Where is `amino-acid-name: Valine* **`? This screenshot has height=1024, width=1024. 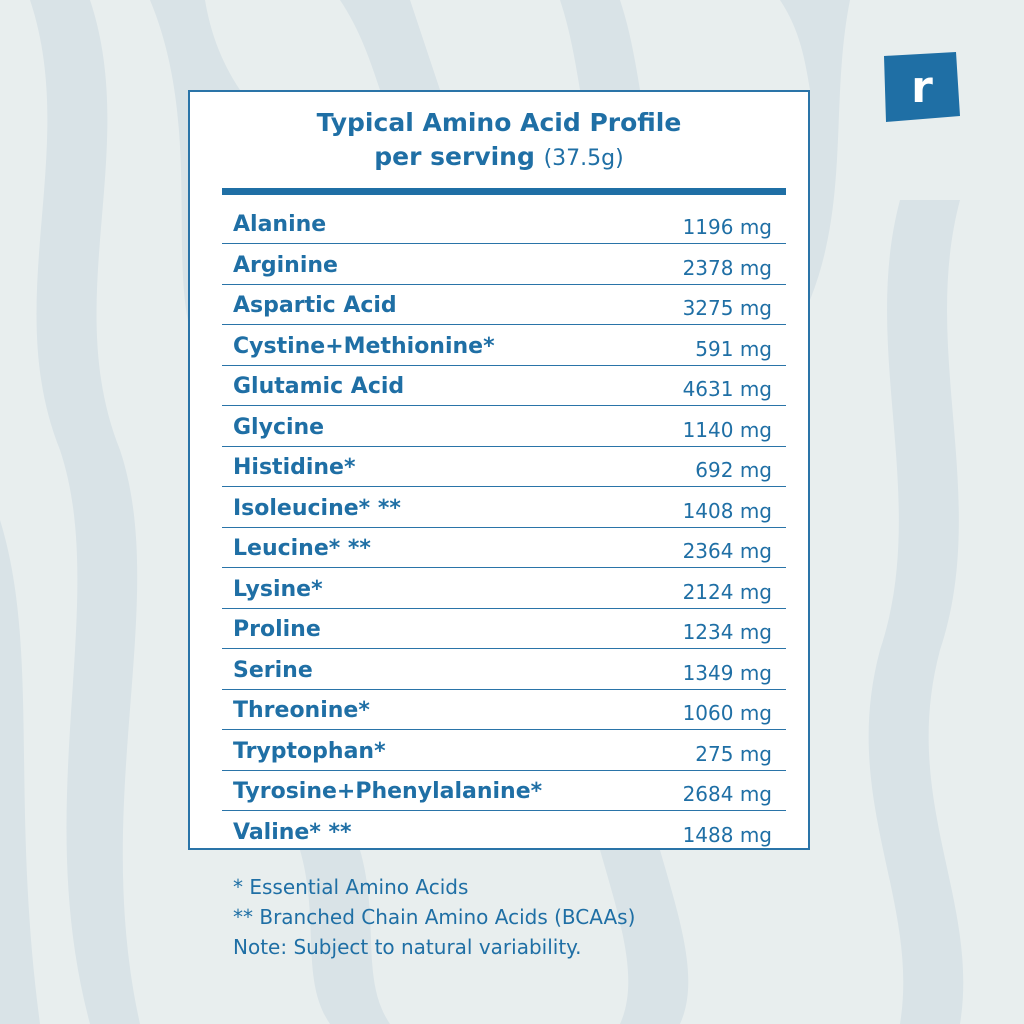 amino-acid-name: Valine* ** is located at coordinates (292, 832).